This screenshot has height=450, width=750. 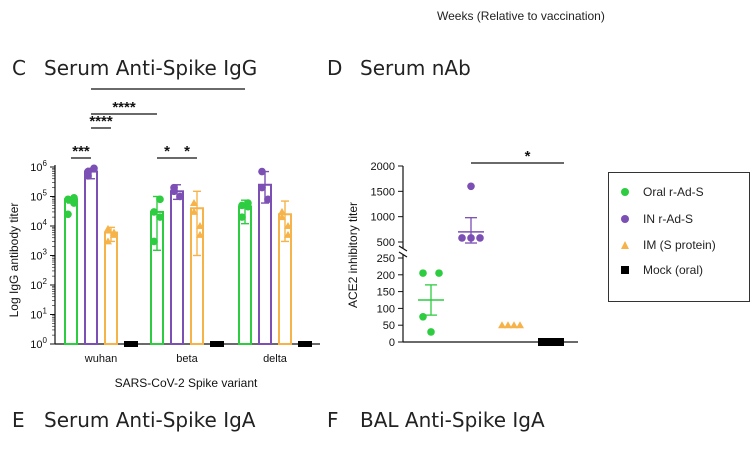 I want to click on weeks-axis-caption: Weeks (Relative to vaccination), so click(x=521, y=16).